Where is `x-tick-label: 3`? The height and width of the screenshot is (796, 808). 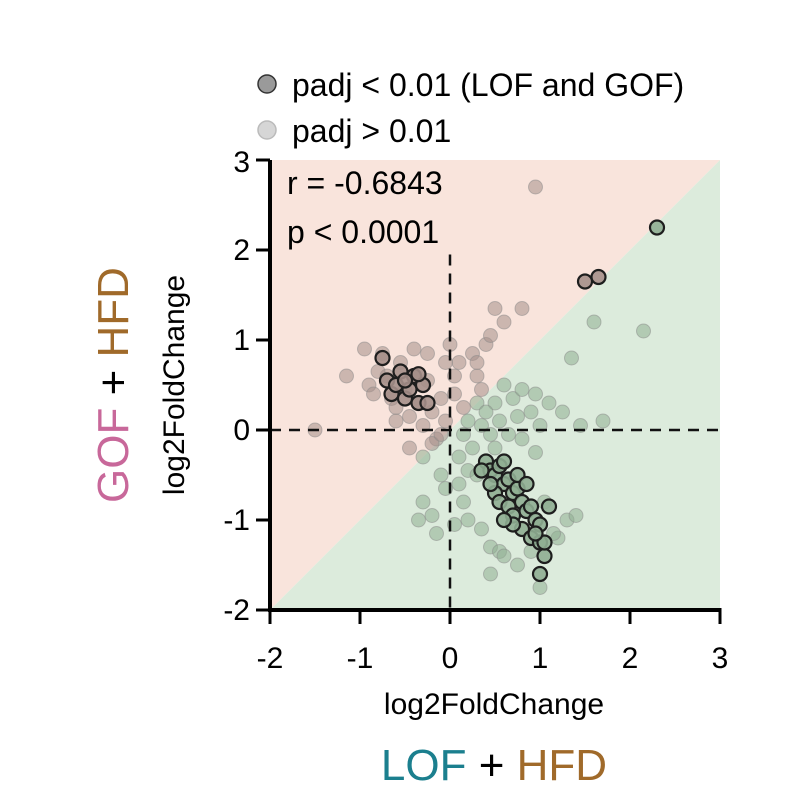 x-tick-label: 3 is located at coordinates (720, 658).